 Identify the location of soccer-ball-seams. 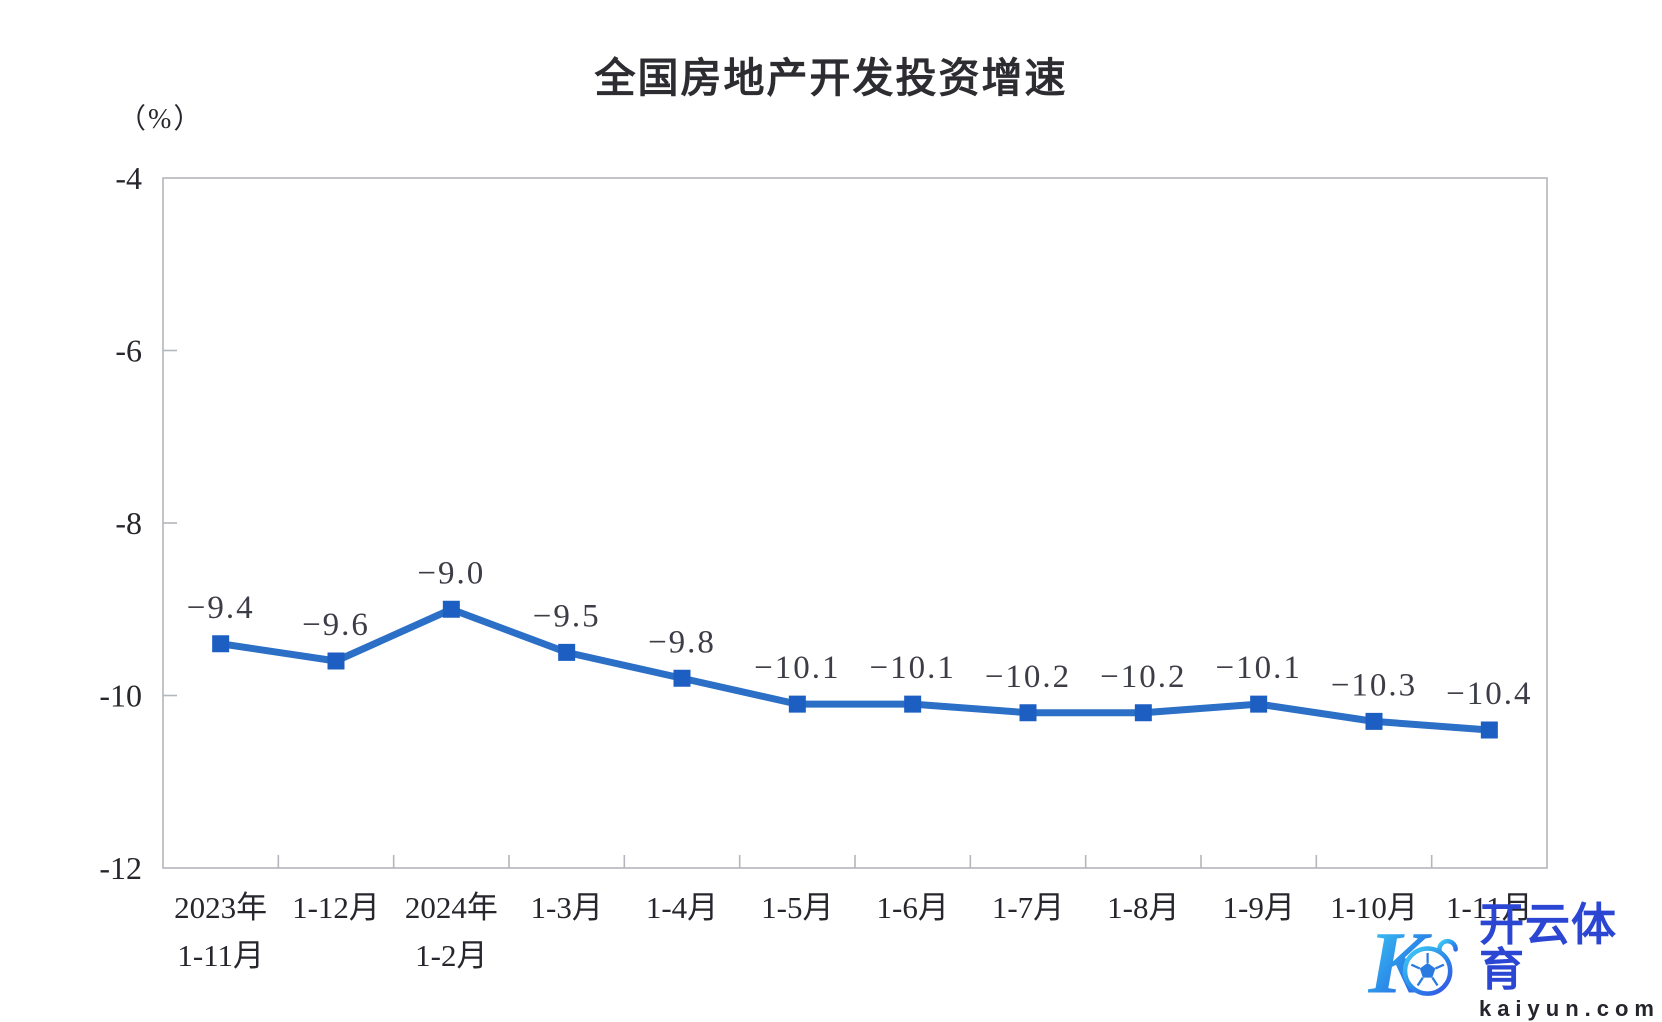
(1427, 969).